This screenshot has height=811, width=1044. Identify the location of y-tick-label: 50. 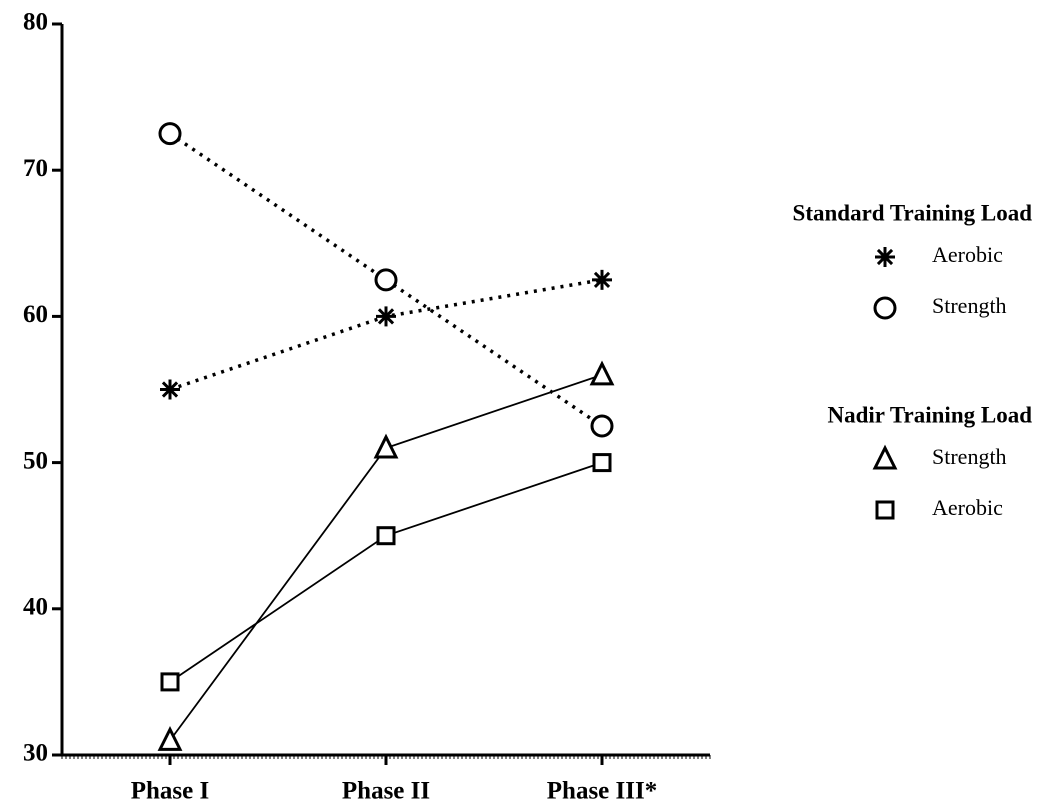
(35, 460).